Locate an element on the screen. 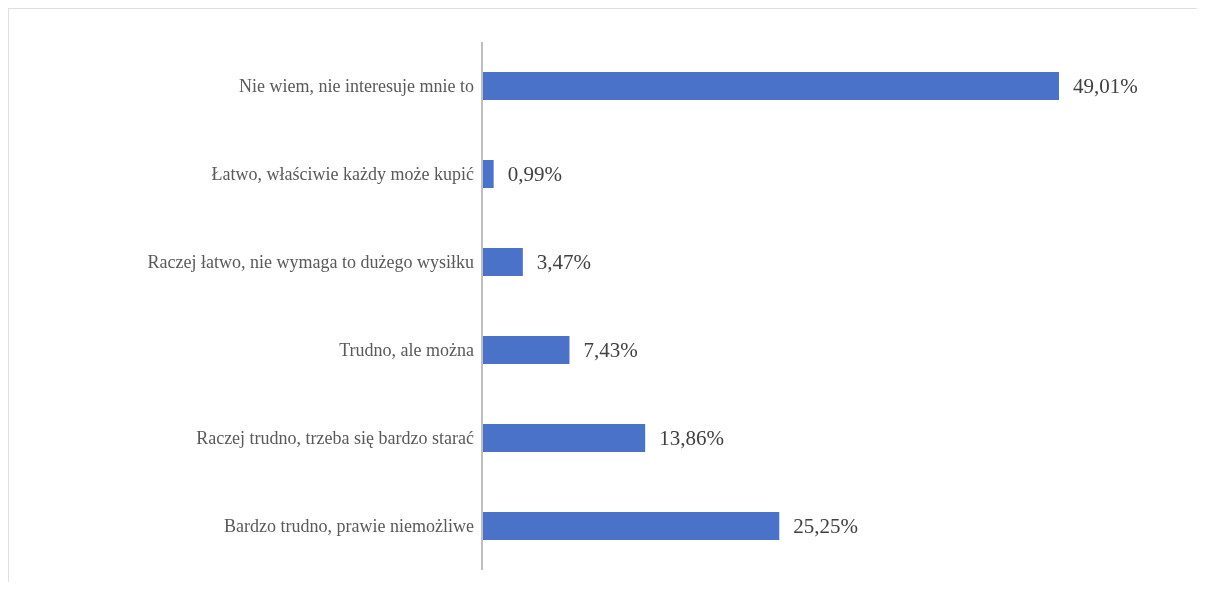 The height and width of the screenshot is (590, 1205). data-label: 0,99% is located at coordinates (534, 174).